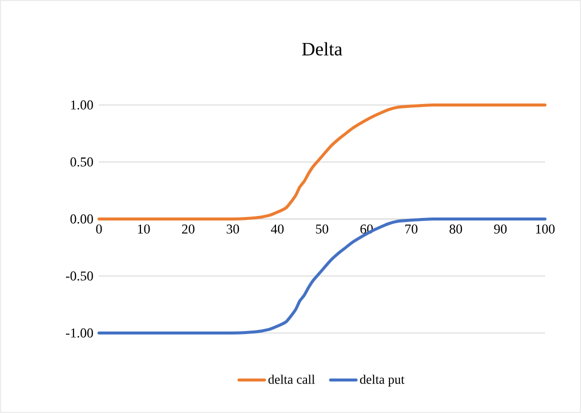 Image resolution: width=581 pixels, height=413 pixels. I want to click on x-tick-label: 70, so click(411, 229).